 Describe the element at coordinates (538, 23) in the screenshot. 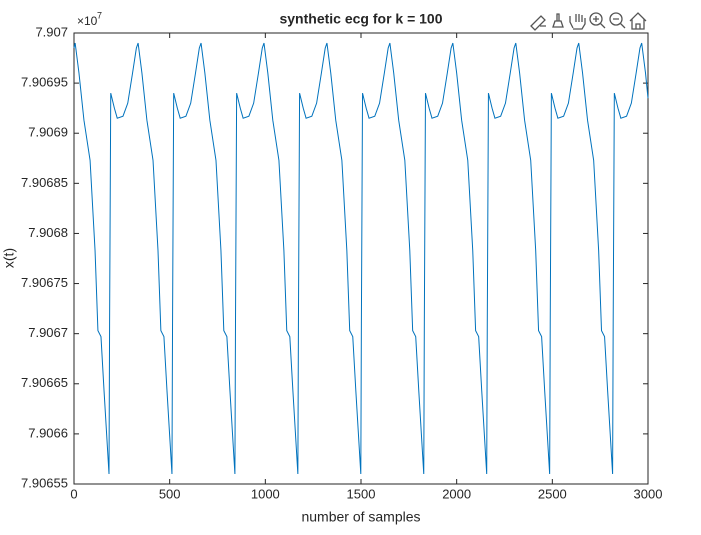

I see `tool-rotate` at that location.